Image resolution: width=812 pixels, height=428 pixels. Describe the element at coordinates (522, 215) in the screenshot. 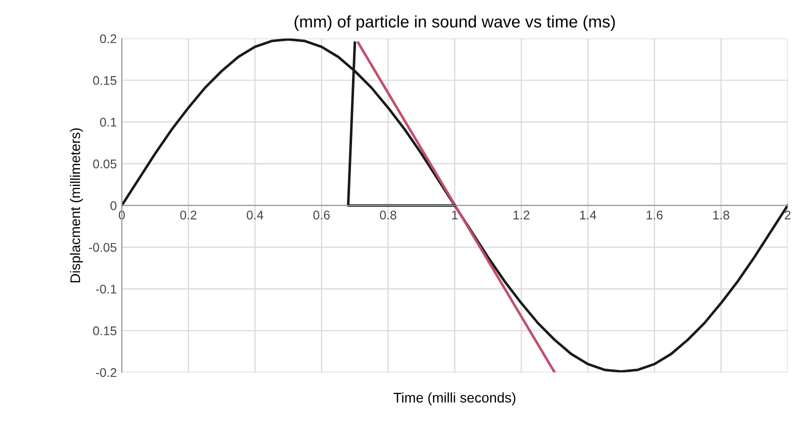

I see `x-tick-label: 1.2` at that location.